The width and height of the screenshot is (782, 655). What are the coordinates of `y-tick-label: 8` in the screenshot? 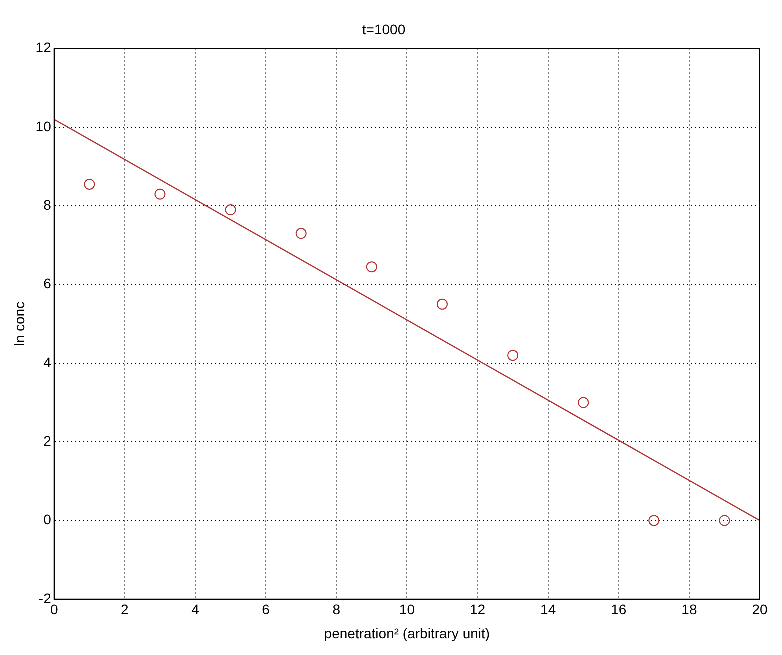 It's located at (48, 204).